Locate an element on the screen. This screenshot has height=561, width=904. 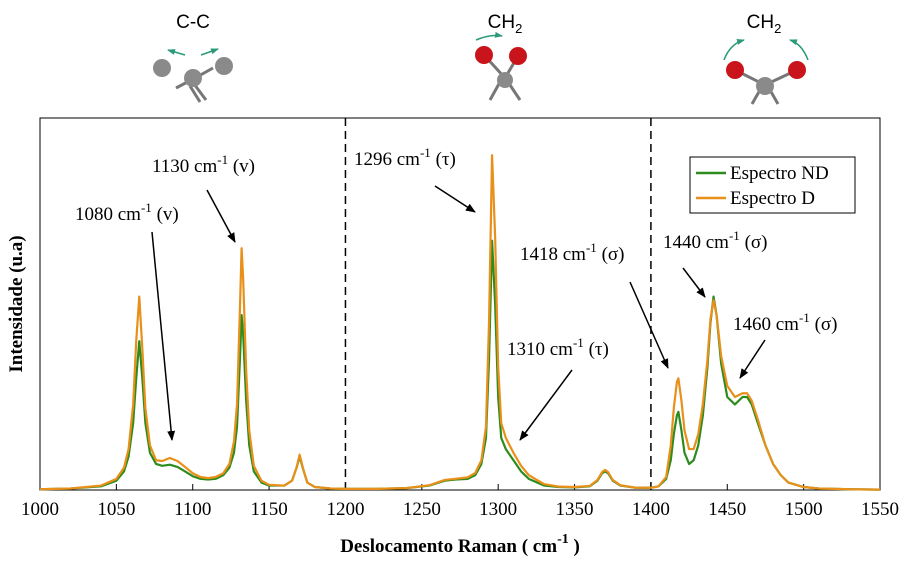
icon-ch2-scissor is located at coordinates (766, 72).